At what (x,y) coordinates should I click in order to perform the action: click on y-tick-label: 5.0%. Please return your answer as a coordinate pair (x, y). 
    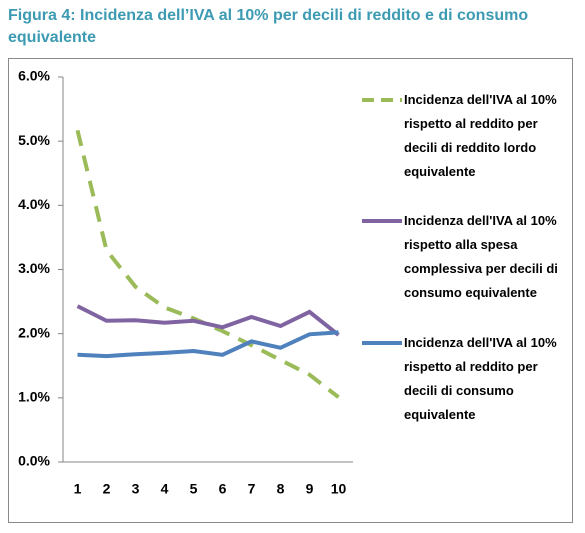
    Looking at the image, I should click on (34, 140).